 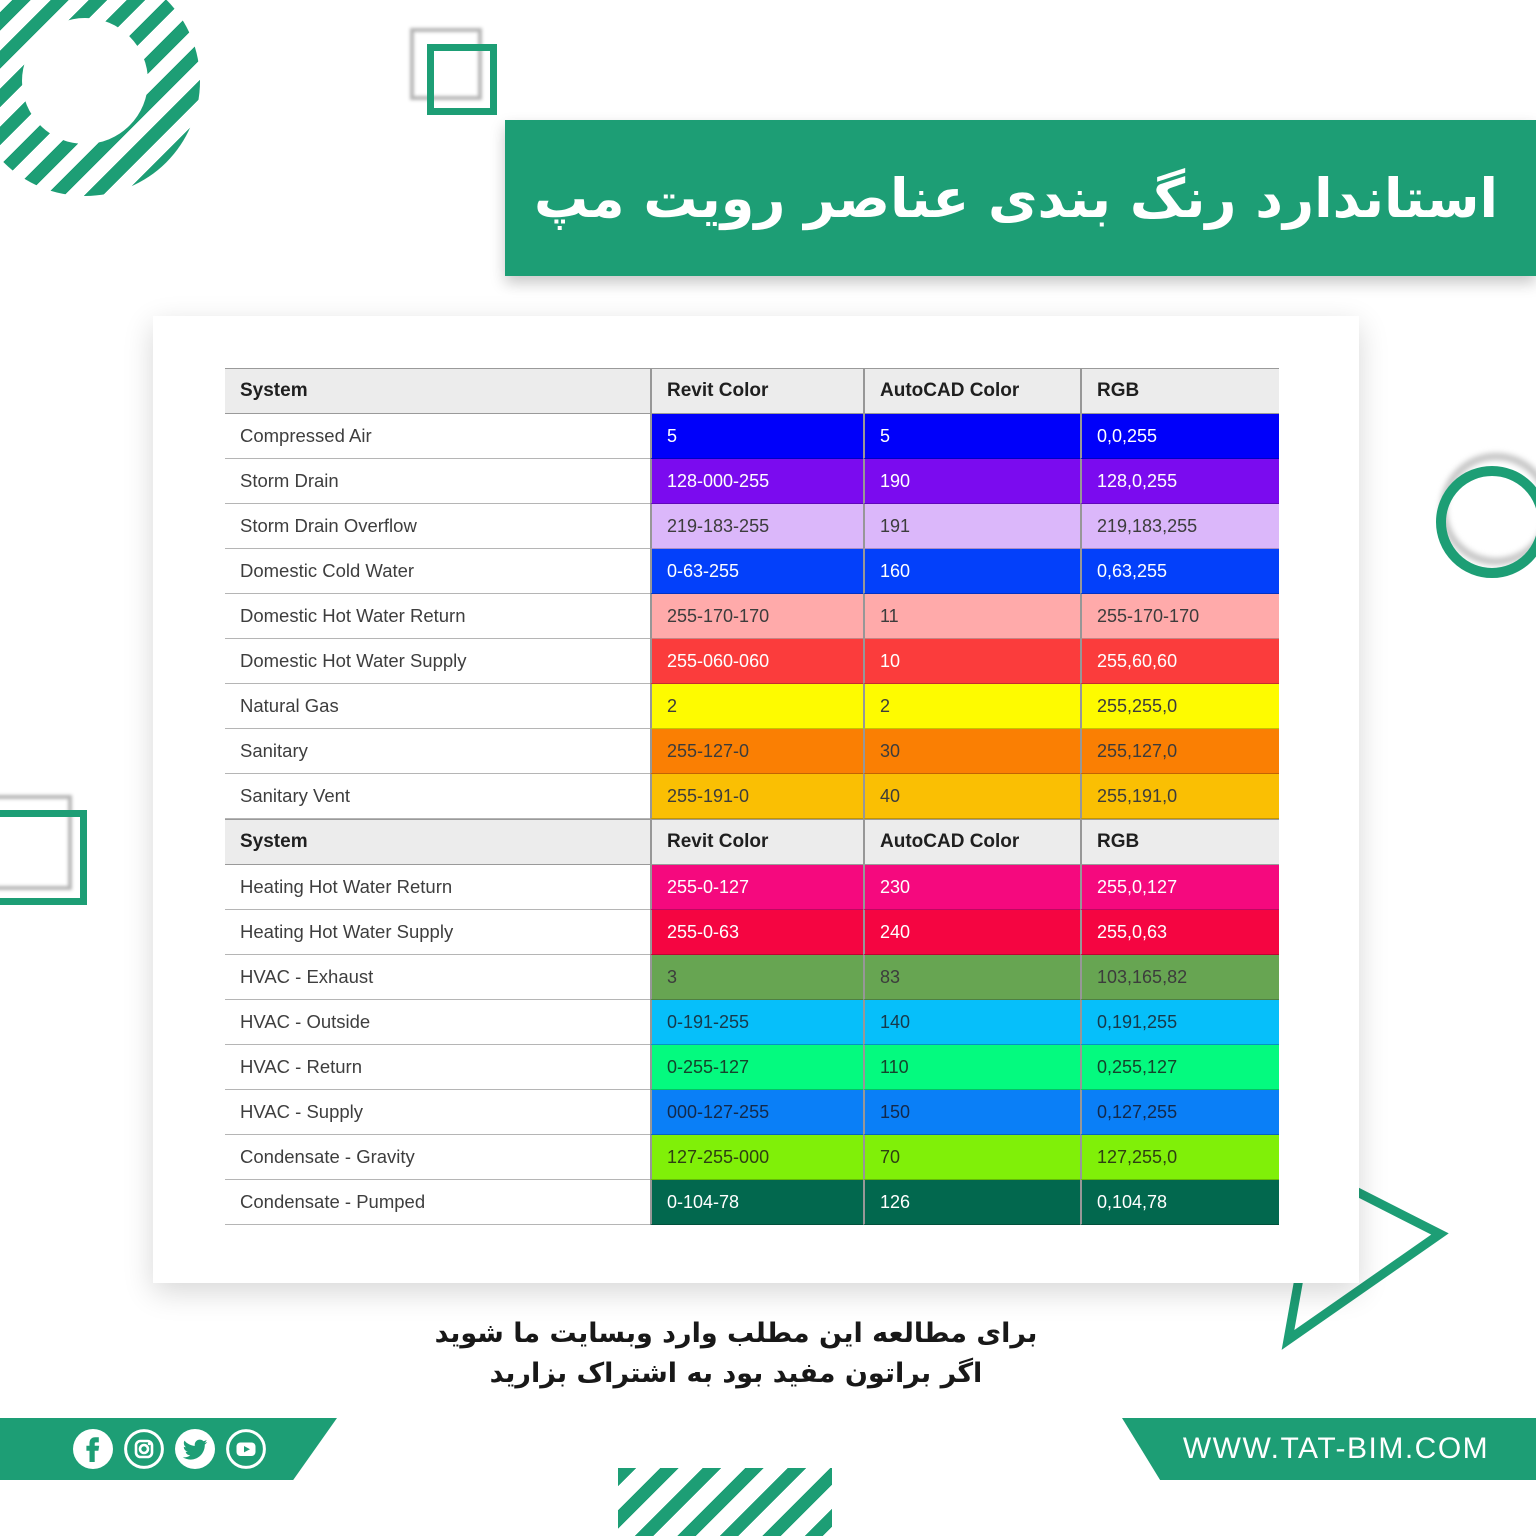 What do you see at coordinates (971, 436) in the screenshot?
I see `autocad-color-cell: 5` at bounding box center [971, 436].